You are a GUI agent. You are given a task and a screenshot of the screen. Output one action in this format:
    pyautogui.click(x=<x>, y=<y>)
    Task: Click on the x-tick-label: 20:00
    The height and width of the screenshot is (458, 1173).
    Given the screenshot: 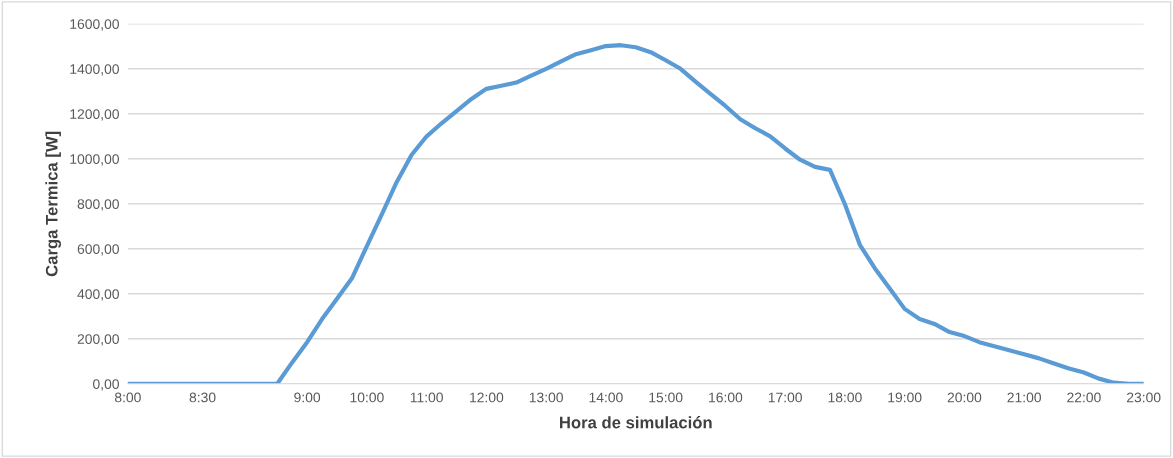 What is the action you would take?
    pyautogui.click(x=964, y=397)
    